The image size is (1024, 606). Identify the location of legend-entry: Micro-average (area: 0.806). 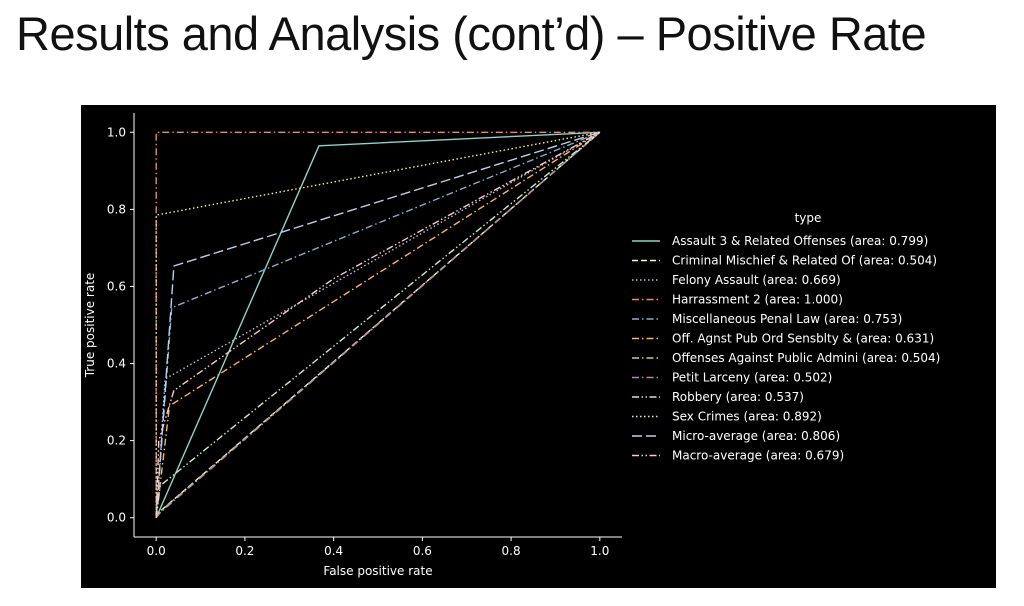
(756, 436).